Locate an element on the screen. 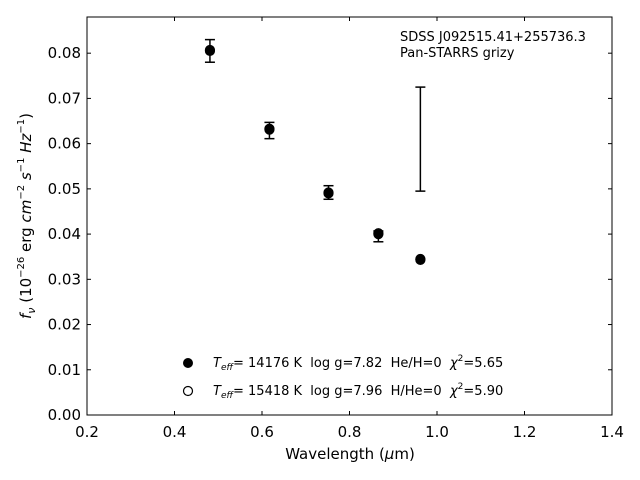 Image resolution: width=640 pixels, height=480 pixels. x-tick-label: 0.8 is located at coordinates (350, 432).